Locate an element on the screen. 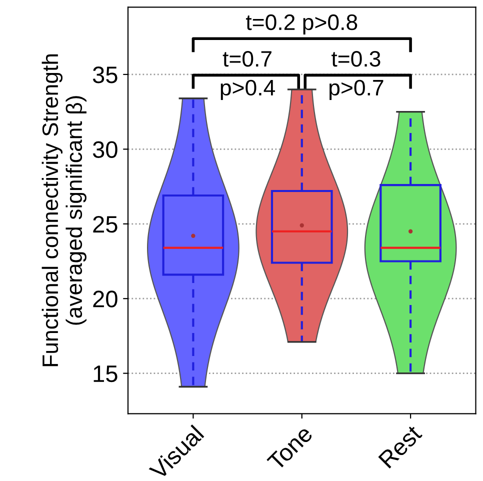 The width and height of the screenshot is (483, 481). x-tick-label: Tone is located at coordinates (290, 448).